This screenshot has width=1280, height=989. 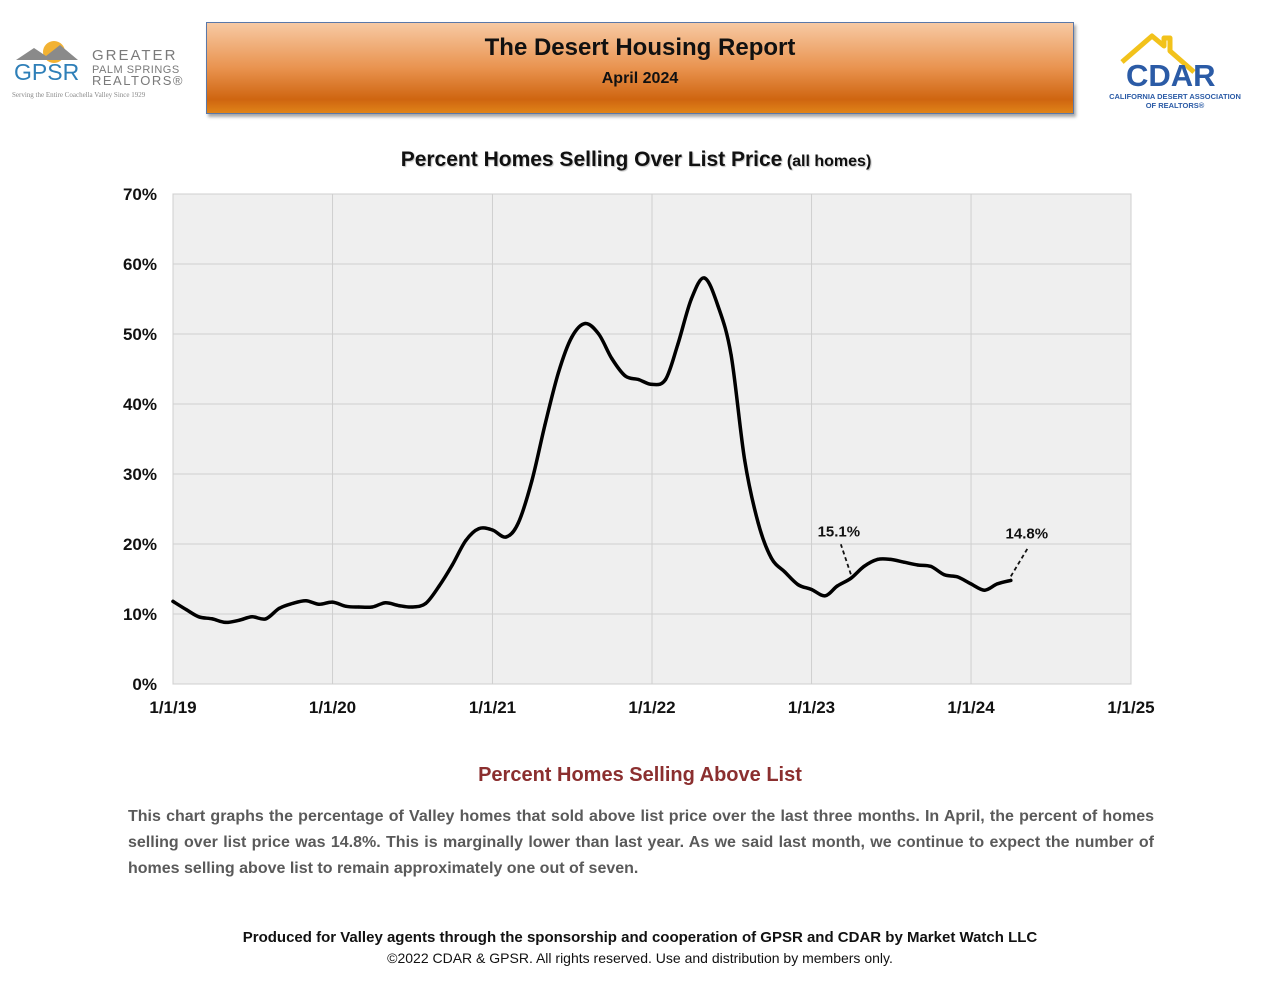 What do you see at coordinates (1175, 96) in the screenshot?
I see `cdar-line1: CALIFORNIA DESERT ASSOCIATION` at bounding box center [1175, 96].